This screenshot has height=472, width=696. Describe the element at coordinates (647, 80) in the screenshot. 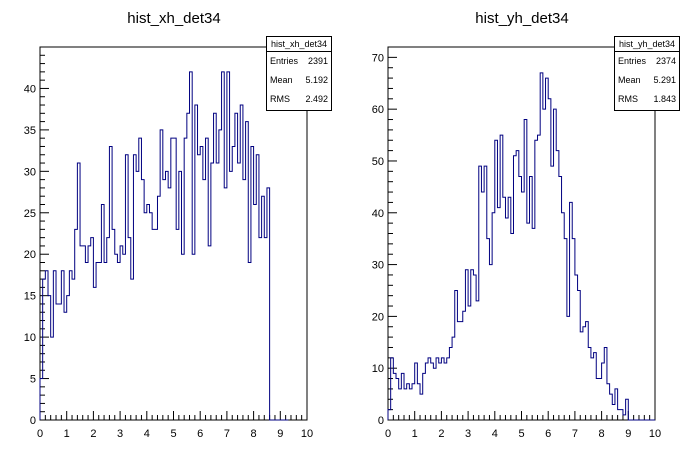

I see `stats-row-mean: Mean 5.291` at that location.